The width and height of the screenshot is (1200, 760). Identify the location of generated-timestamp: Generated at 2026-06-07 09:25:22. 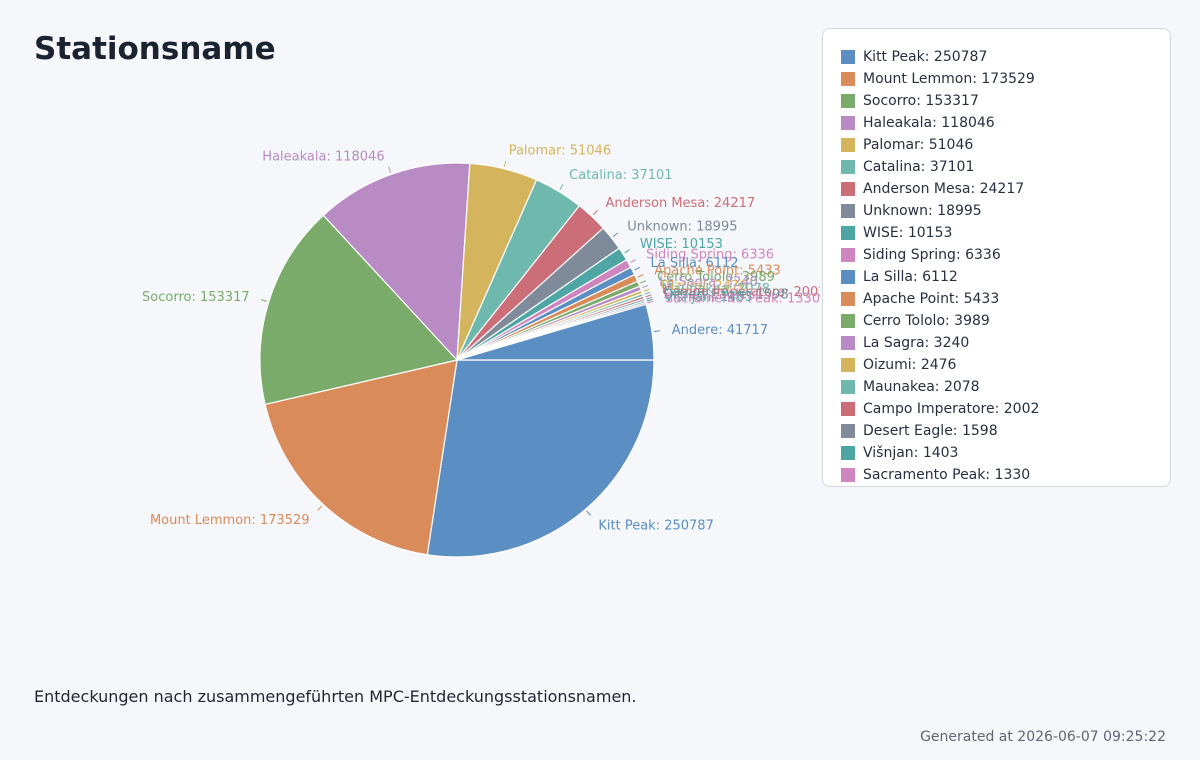
(1043, 737).